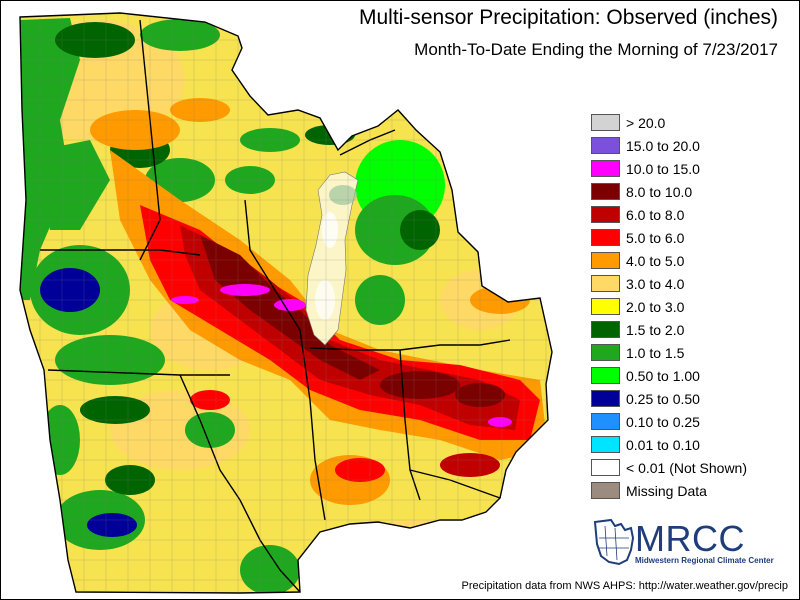 Image resolution: width=800 pixels, height=600 pixels. What do you see at coordinates (646, 122) in the screenshot?
I see `legend-label: > 20.0` at bounding box center [646, 122].